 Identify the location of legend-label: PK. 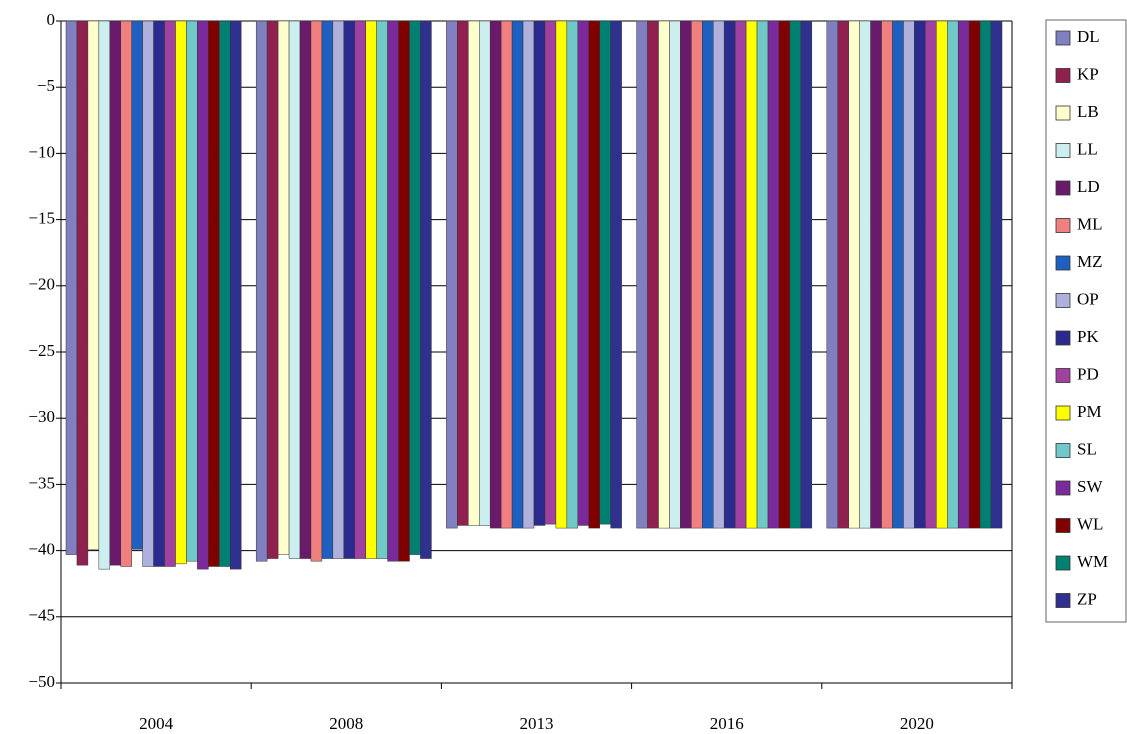
(1088, 336).